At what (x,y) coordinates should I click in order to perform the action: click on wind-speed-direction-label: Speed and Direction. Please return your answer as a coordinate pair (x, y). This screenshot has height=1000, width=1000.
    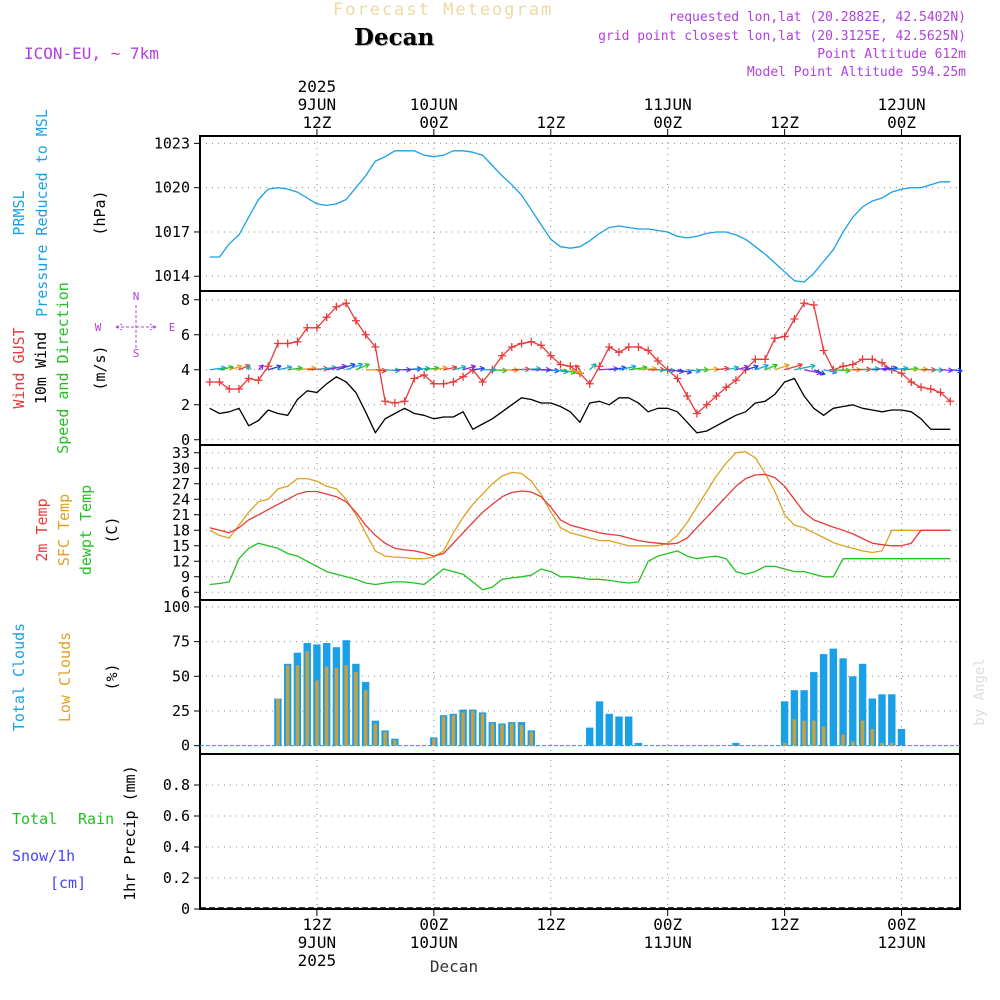
    Looking at the image, I should click on (63, 368).